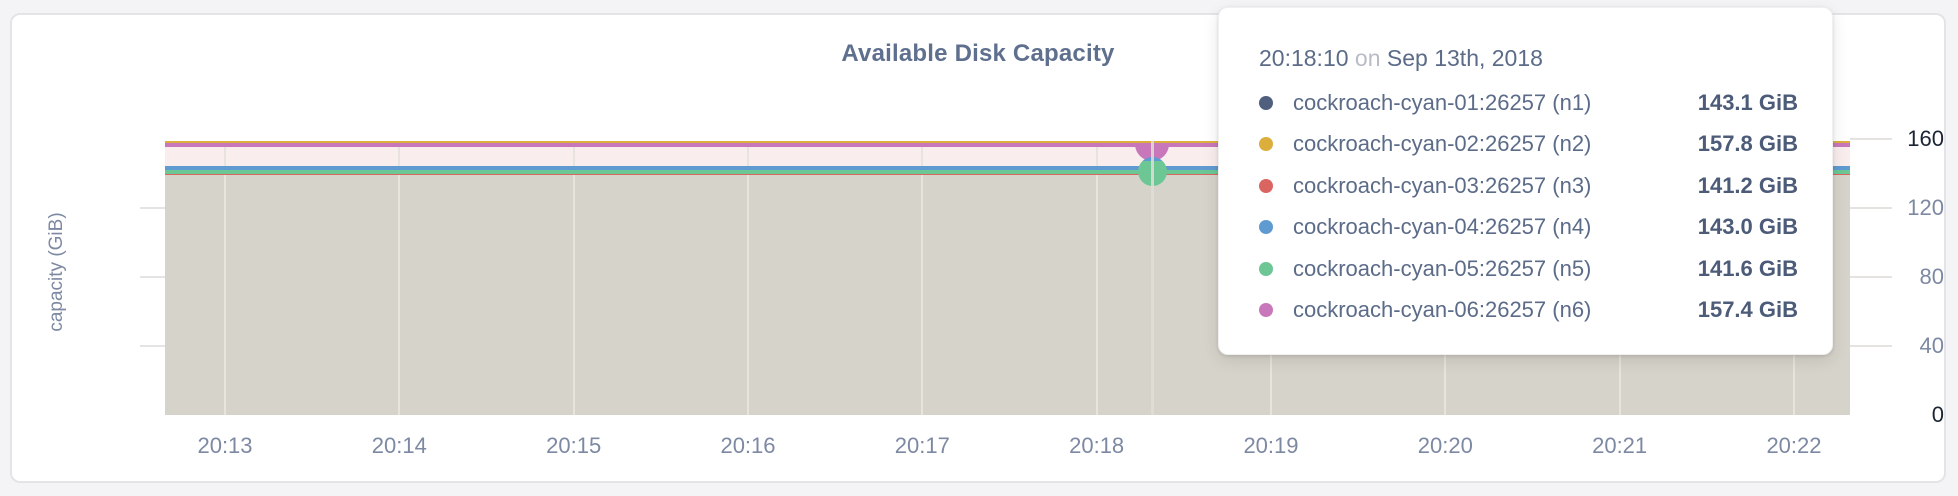  I want to click on tooltip-connector: on, so click(1367, 58).